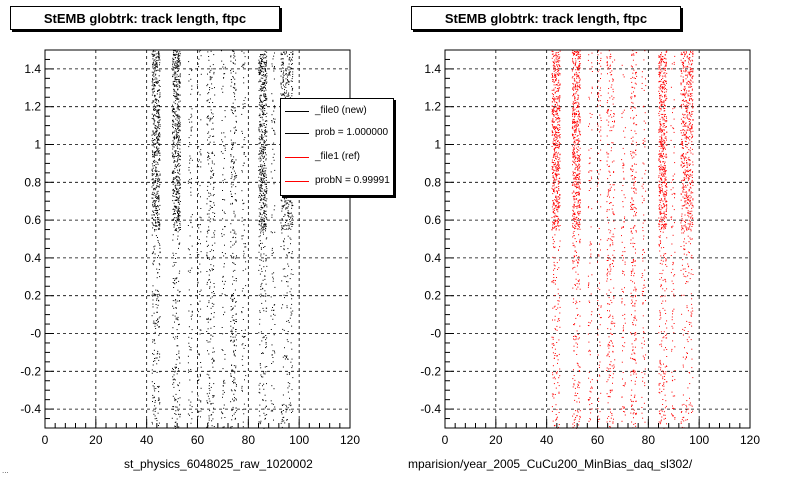 Image resolution: width=800 pixels, height=480 pixels. Describe the element at coordinates (147, 440) in the screenshot. I see `x-tick-label: 40` at that location.